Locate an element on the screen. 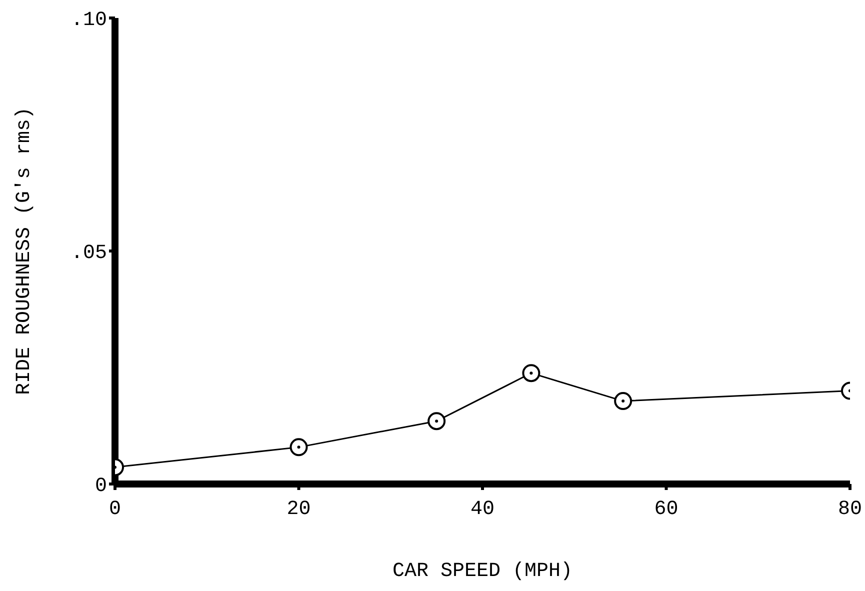  x-tick-label: 60 is located at coordinates (666, 510).